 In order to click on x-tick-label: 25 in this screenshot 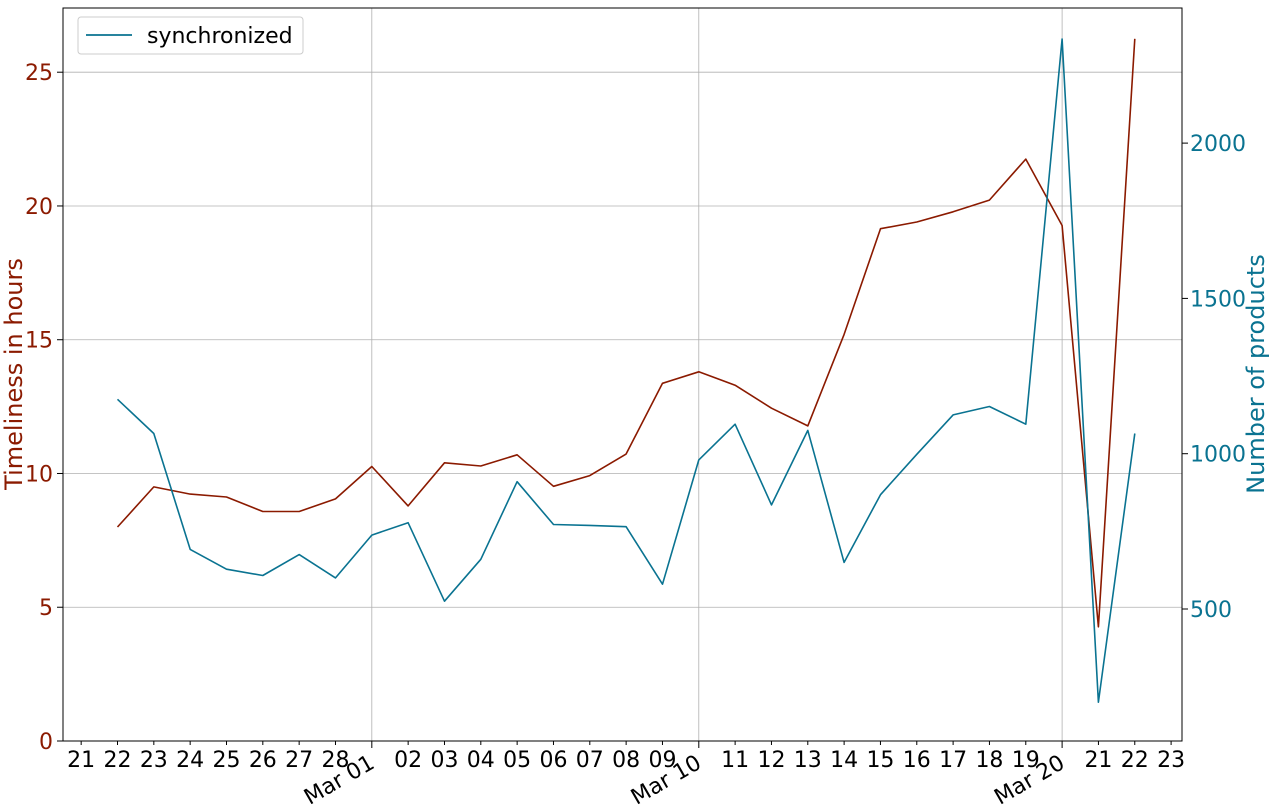, I will do `click(226, 760)`.